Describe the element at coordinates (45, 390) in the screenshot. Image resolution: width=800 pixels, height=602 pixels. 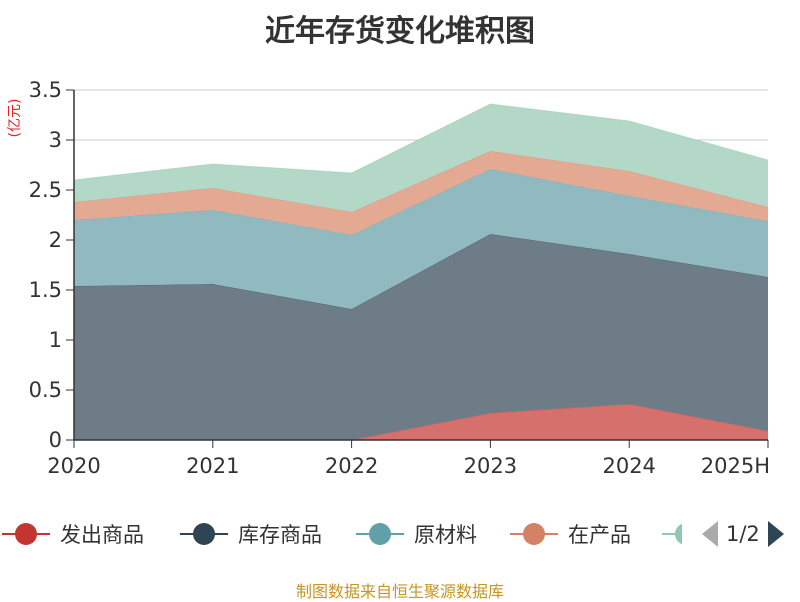
I see `y-tick-label: 0.5` at that location.